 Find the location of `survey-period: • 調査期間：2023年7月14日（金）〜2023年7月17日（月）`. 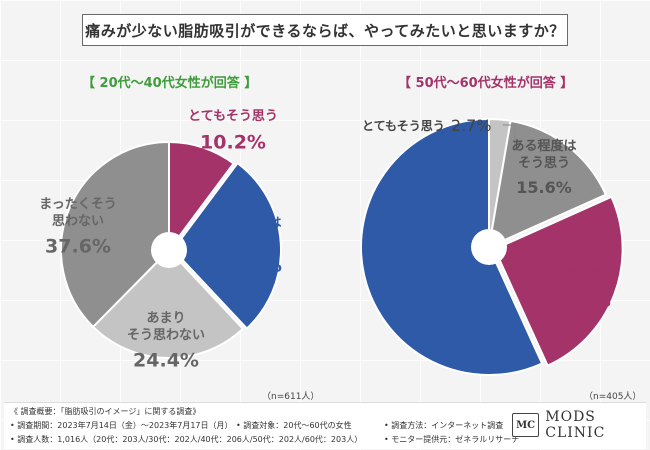

survey-period: • 調査期間：2023年7月14日（金）〜2023年7月17日（月） is located at coordinates (121, 425).